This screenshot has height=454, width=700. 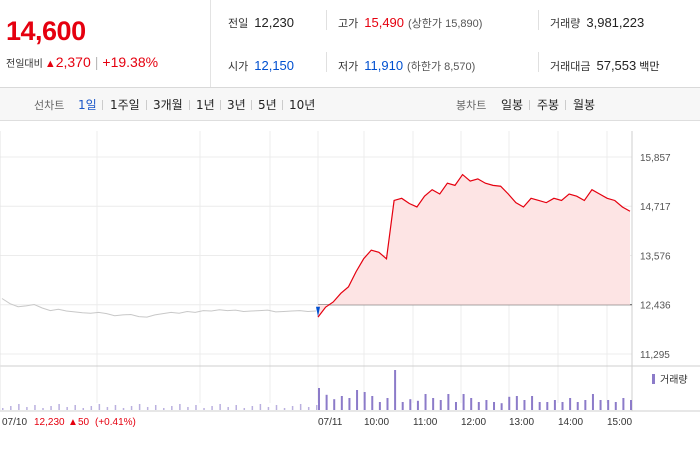 What do you see at coordinates (376, 422) in the screenshot?
I see `x-tick-label: 10:00` at bounding box center [376, 422].